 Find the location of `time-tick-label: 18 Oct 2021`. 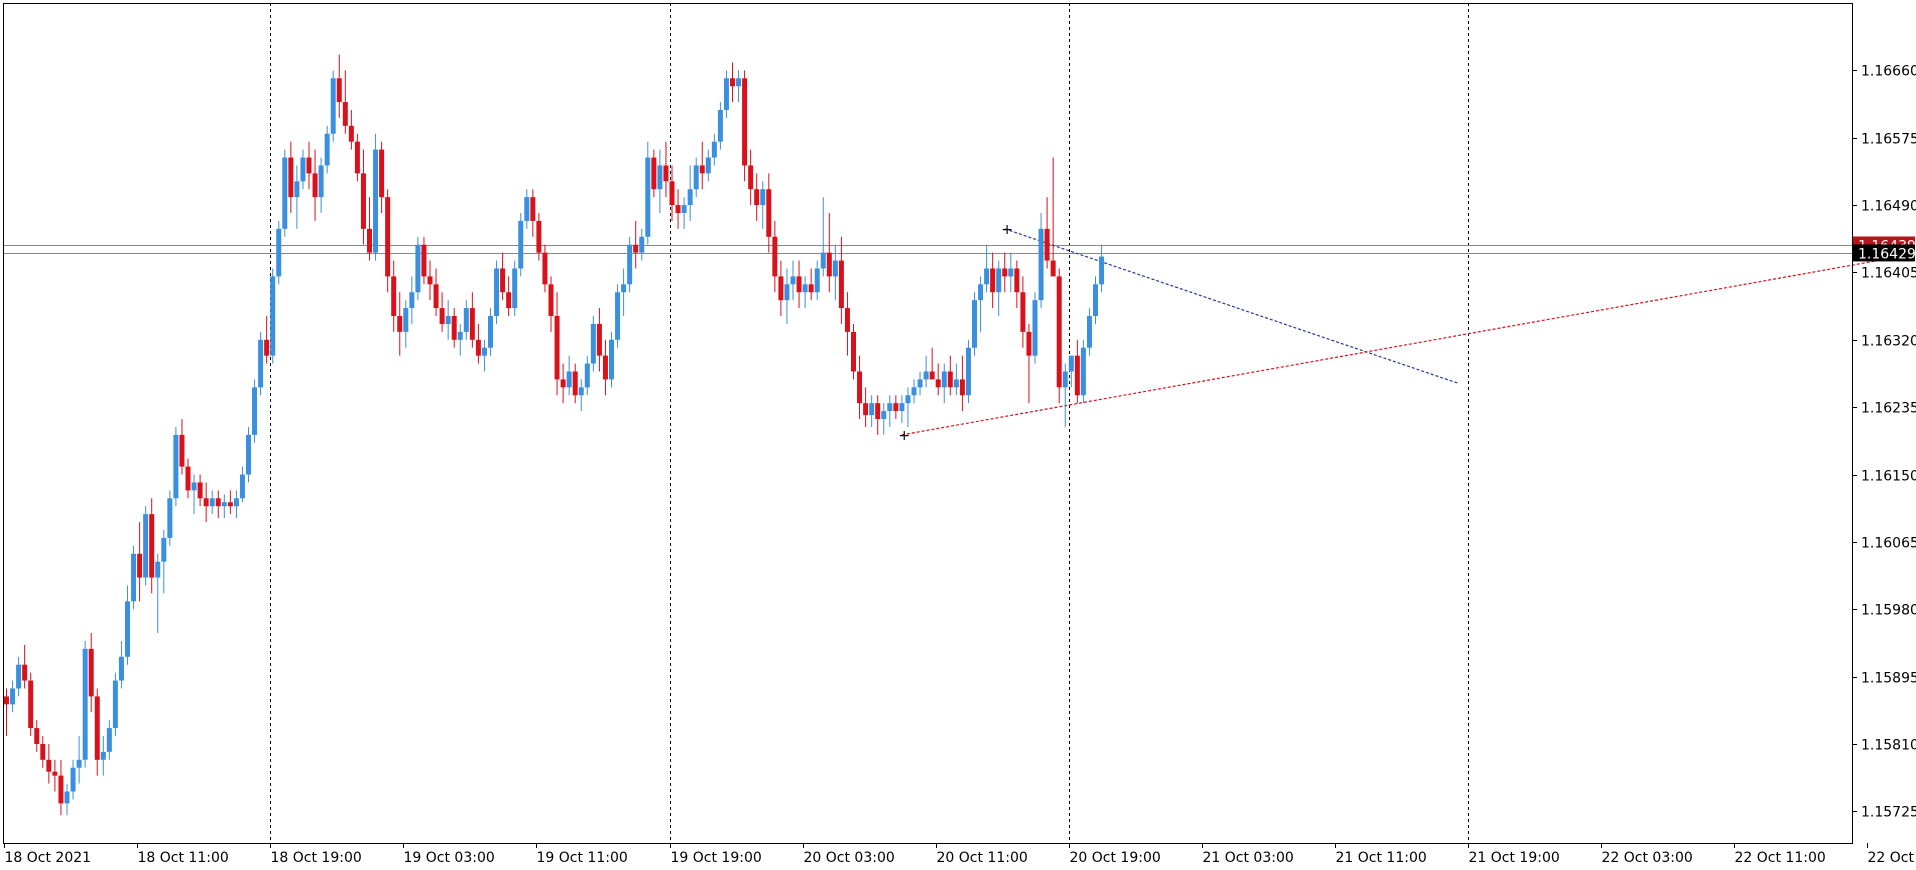

time-tick-label: 18 Oct 2021 is located at coordinates (48, 858).